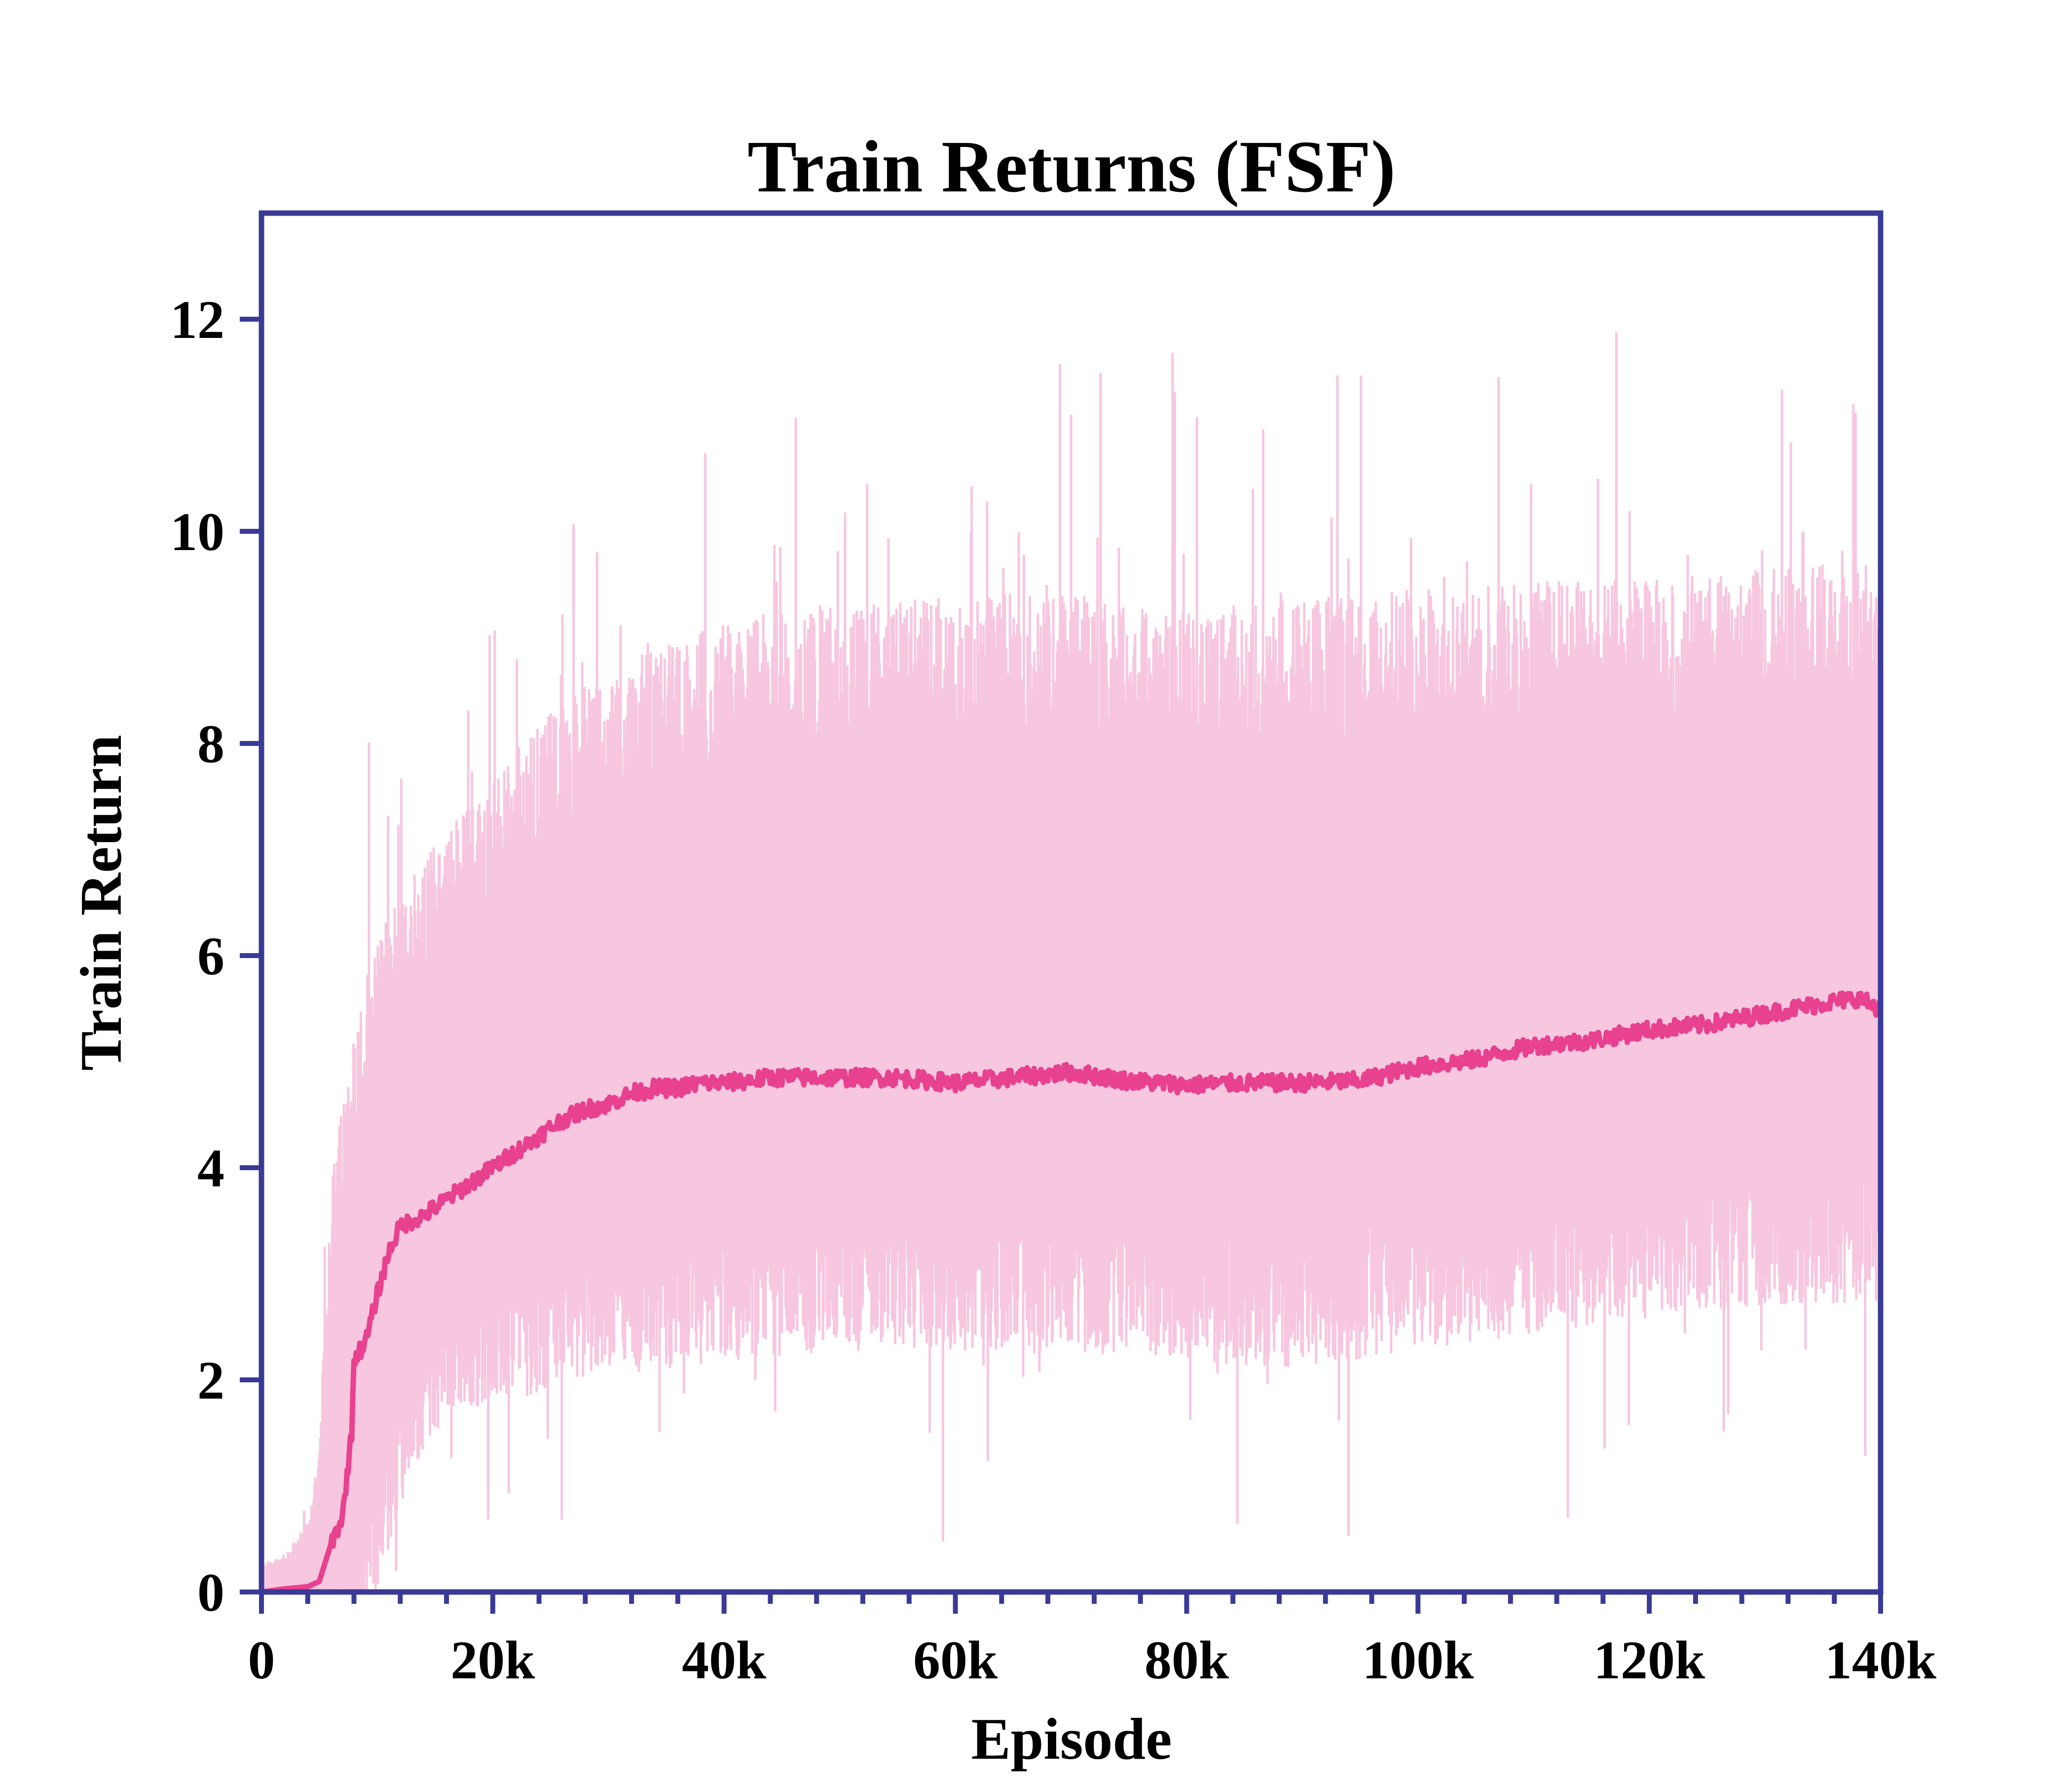  What do you see at coordinates (725, 1660) in the screenshot?
I see `x-tick-label: 40k` at bounding box center [725, 1660].